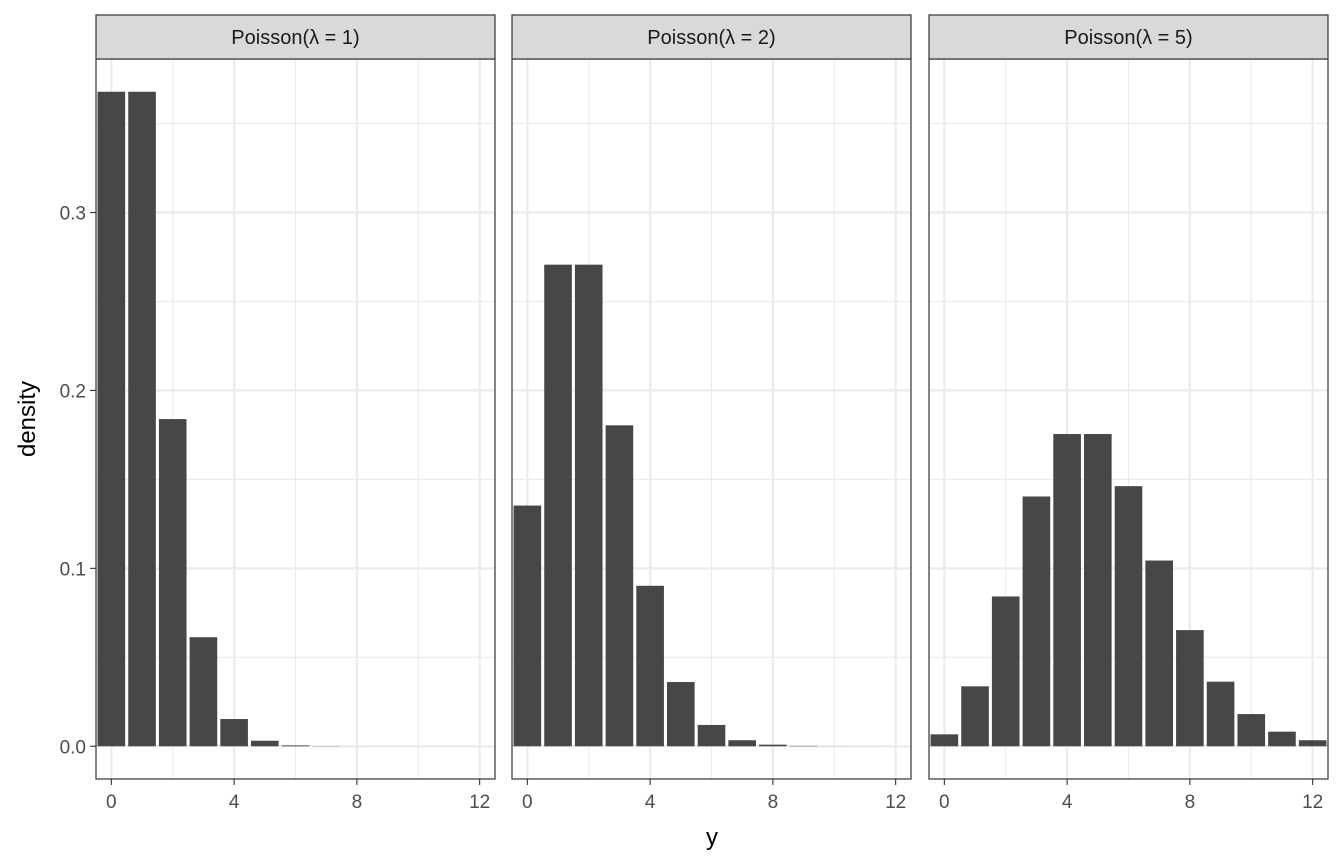 Image resolution: width=1344 pixels, height=864 pixels. Describe the element at coordinates (73, 214) in the screenshot. I see `y-tick-label: 0.3` at that location.